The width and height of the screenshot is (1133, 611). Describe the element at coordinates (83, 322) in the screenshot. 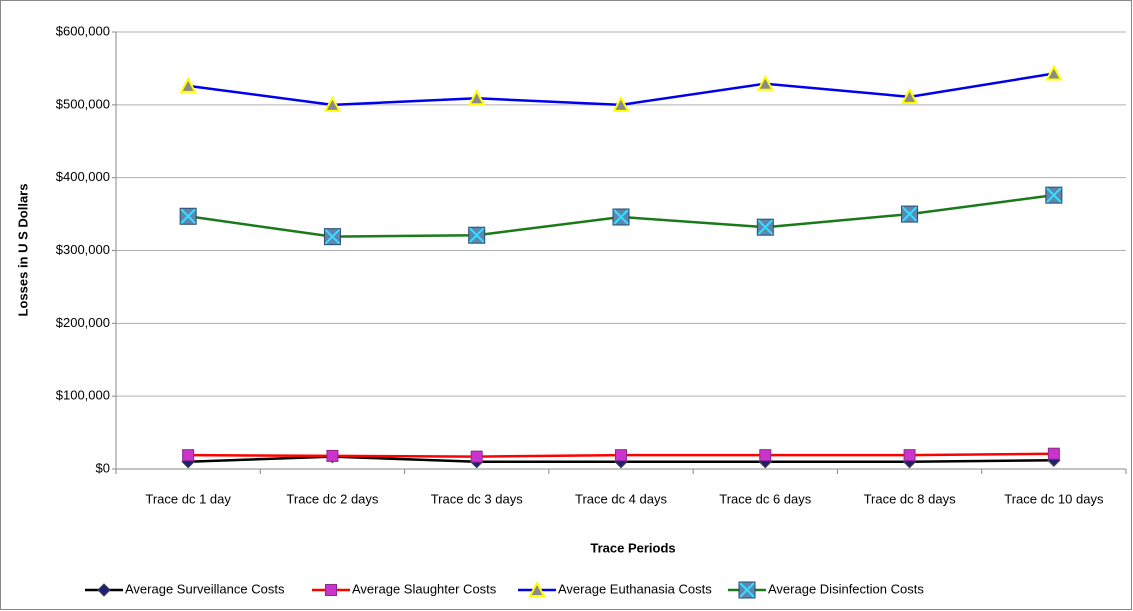

I see `y-tick-label: $200,000` at that location.